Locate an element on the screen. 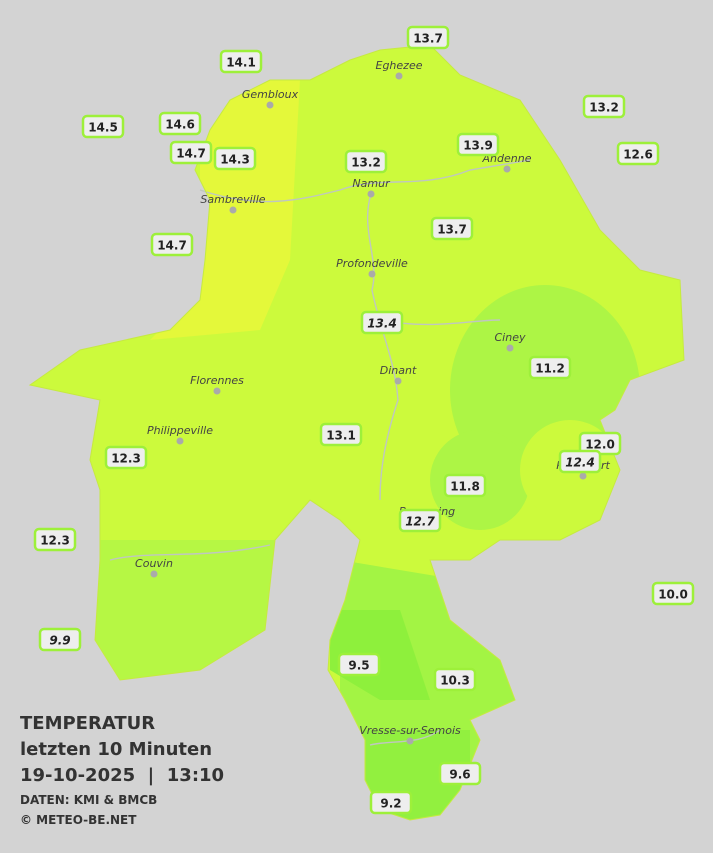  timestamp: 19-10-2025 | 13:10 is located at coordinates (122, 775).